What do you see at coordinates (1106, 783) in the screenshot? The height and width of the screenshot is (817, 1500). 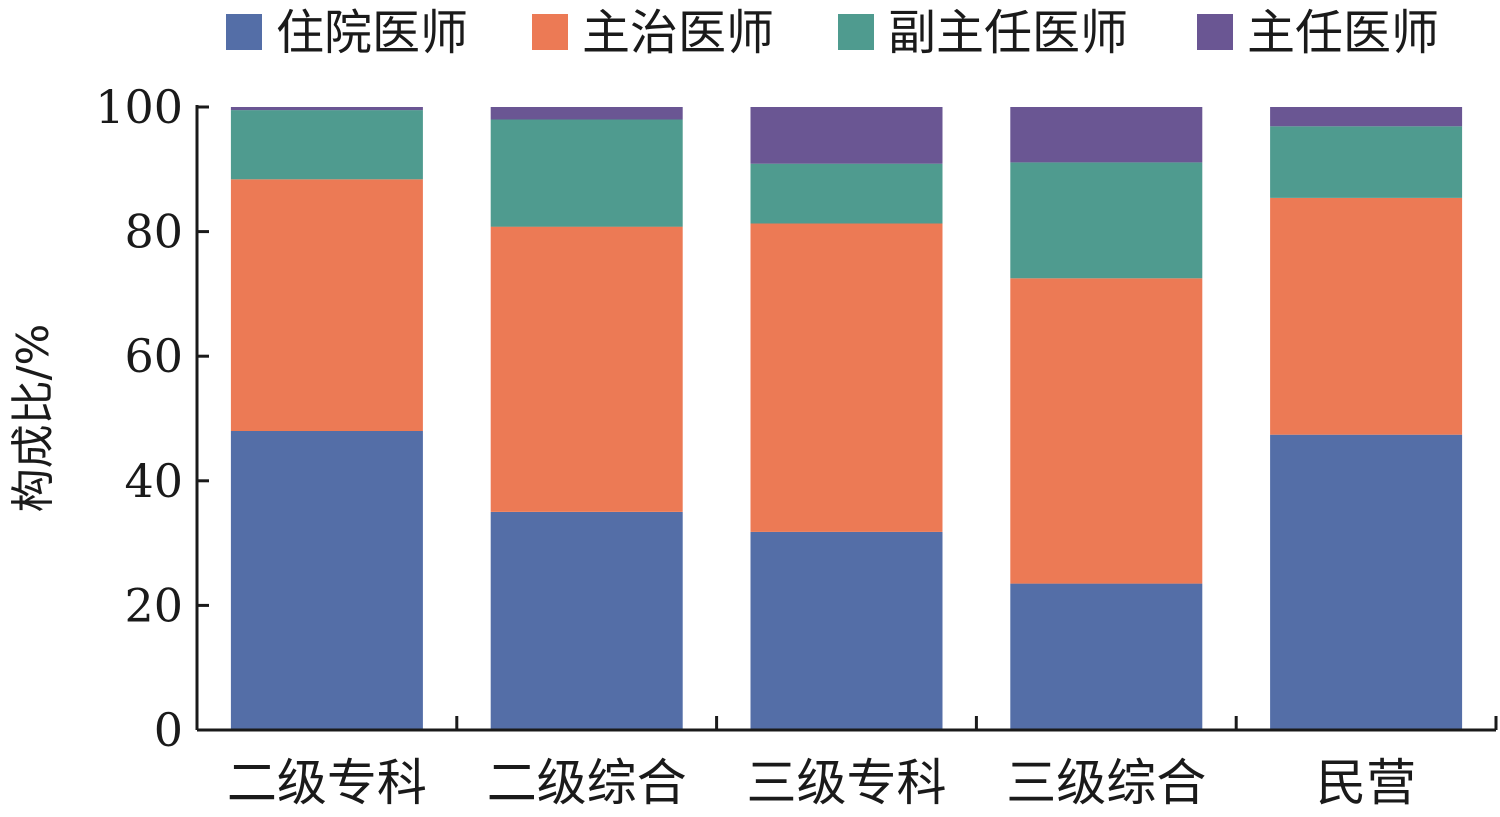 I see `x-category-label-4: 三级综合` at bounding box center [1106, 783].